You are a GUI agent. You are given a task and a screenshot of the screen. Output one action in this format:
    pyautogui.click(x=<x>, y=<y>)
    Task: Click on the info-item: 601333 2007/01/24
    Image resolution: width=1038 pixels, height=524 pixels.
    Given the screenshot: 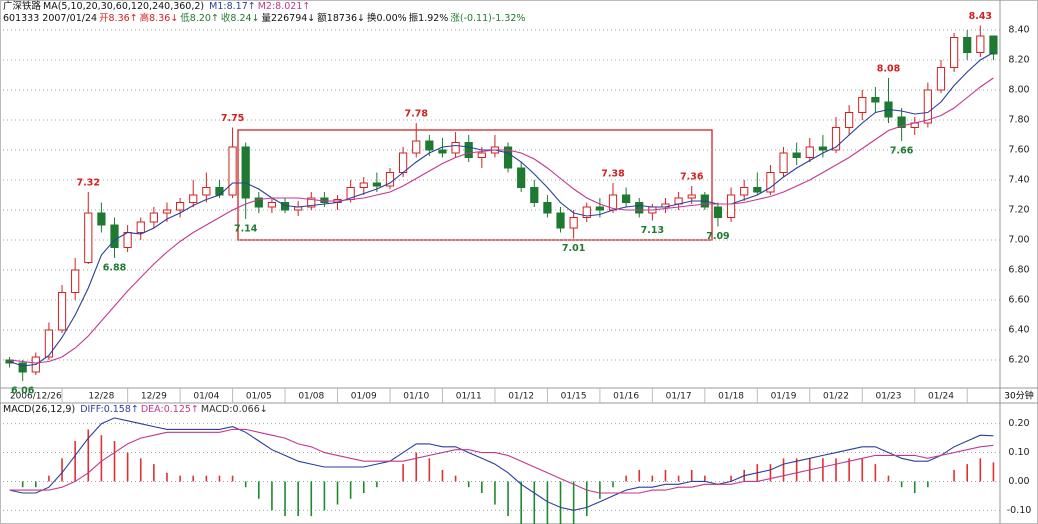 What is the action you would take?
    pyautogui.click(x=50, y=18)
    